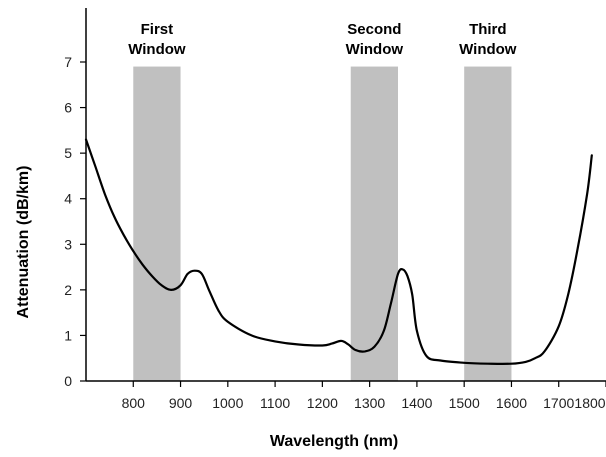 The image size is (606, 457). I want to click on x-tick-label-1300: 1300, so click(369, 403).